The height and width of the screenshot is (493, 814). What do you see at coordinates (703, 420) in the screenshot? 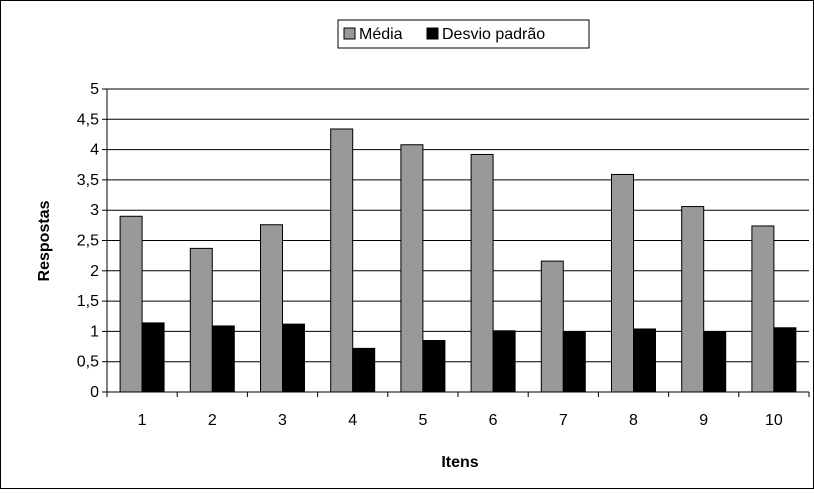
I see `x-tick-label: 9` at bounding box center [703, 420].